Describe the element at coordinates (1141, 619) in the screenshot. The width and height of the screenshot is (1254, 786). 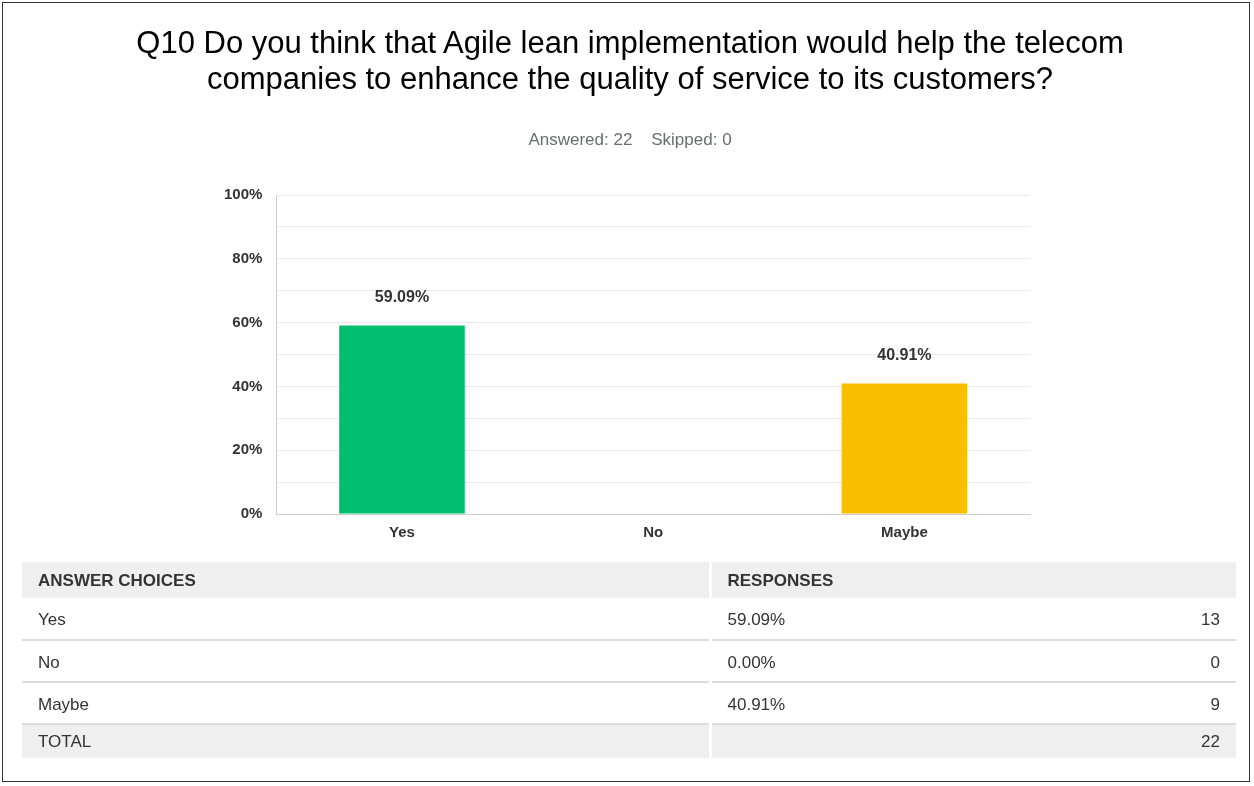
I see `text: 13` at that location.